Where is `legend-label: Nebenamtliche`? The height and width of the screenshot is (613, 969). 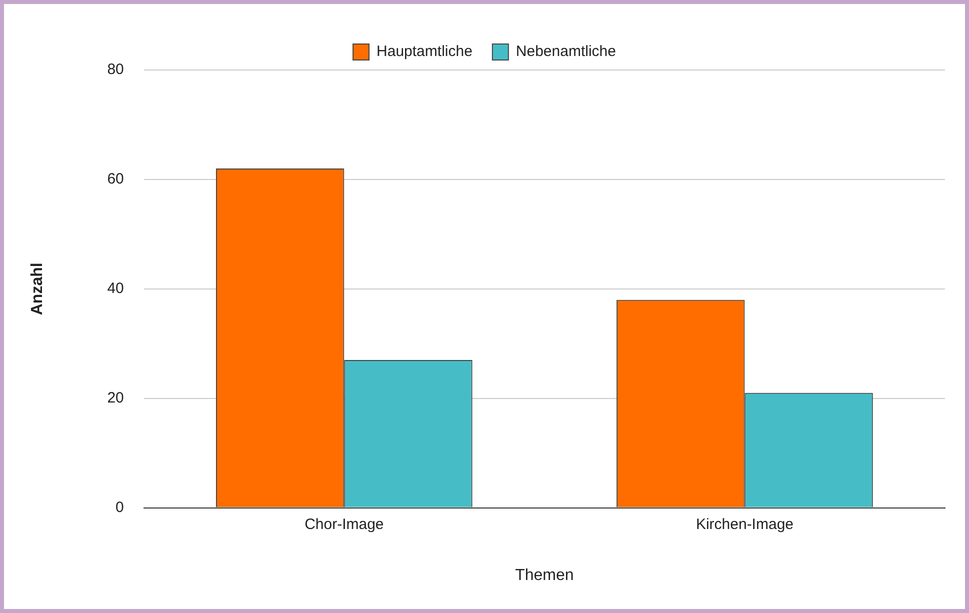
legend-label: Nebenamtliche is located at coordinates (566, 51).